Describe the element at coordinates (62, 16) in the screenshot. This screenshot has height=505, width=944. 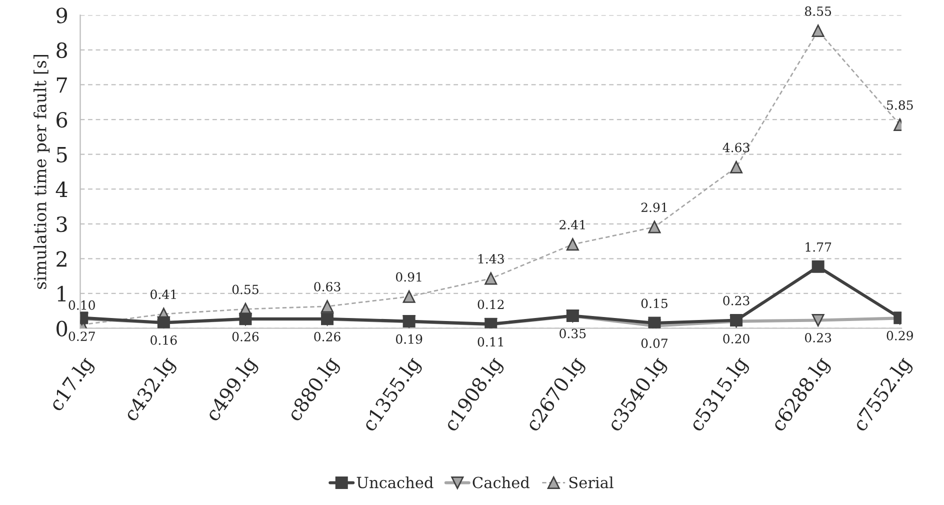
I see `y-tick-label: 9` at that location.